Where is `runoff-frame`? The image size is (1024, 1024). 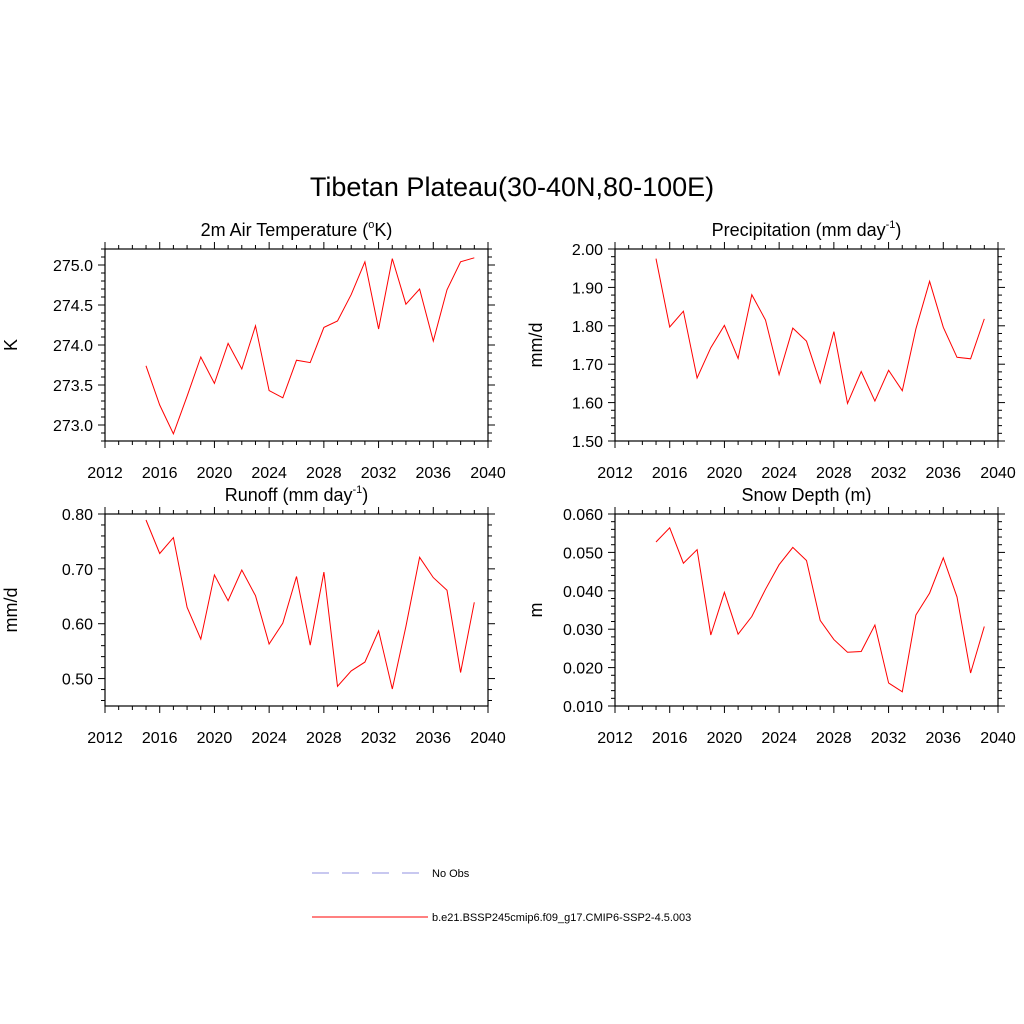 runoff-frame is located at coordinates (296, 610).